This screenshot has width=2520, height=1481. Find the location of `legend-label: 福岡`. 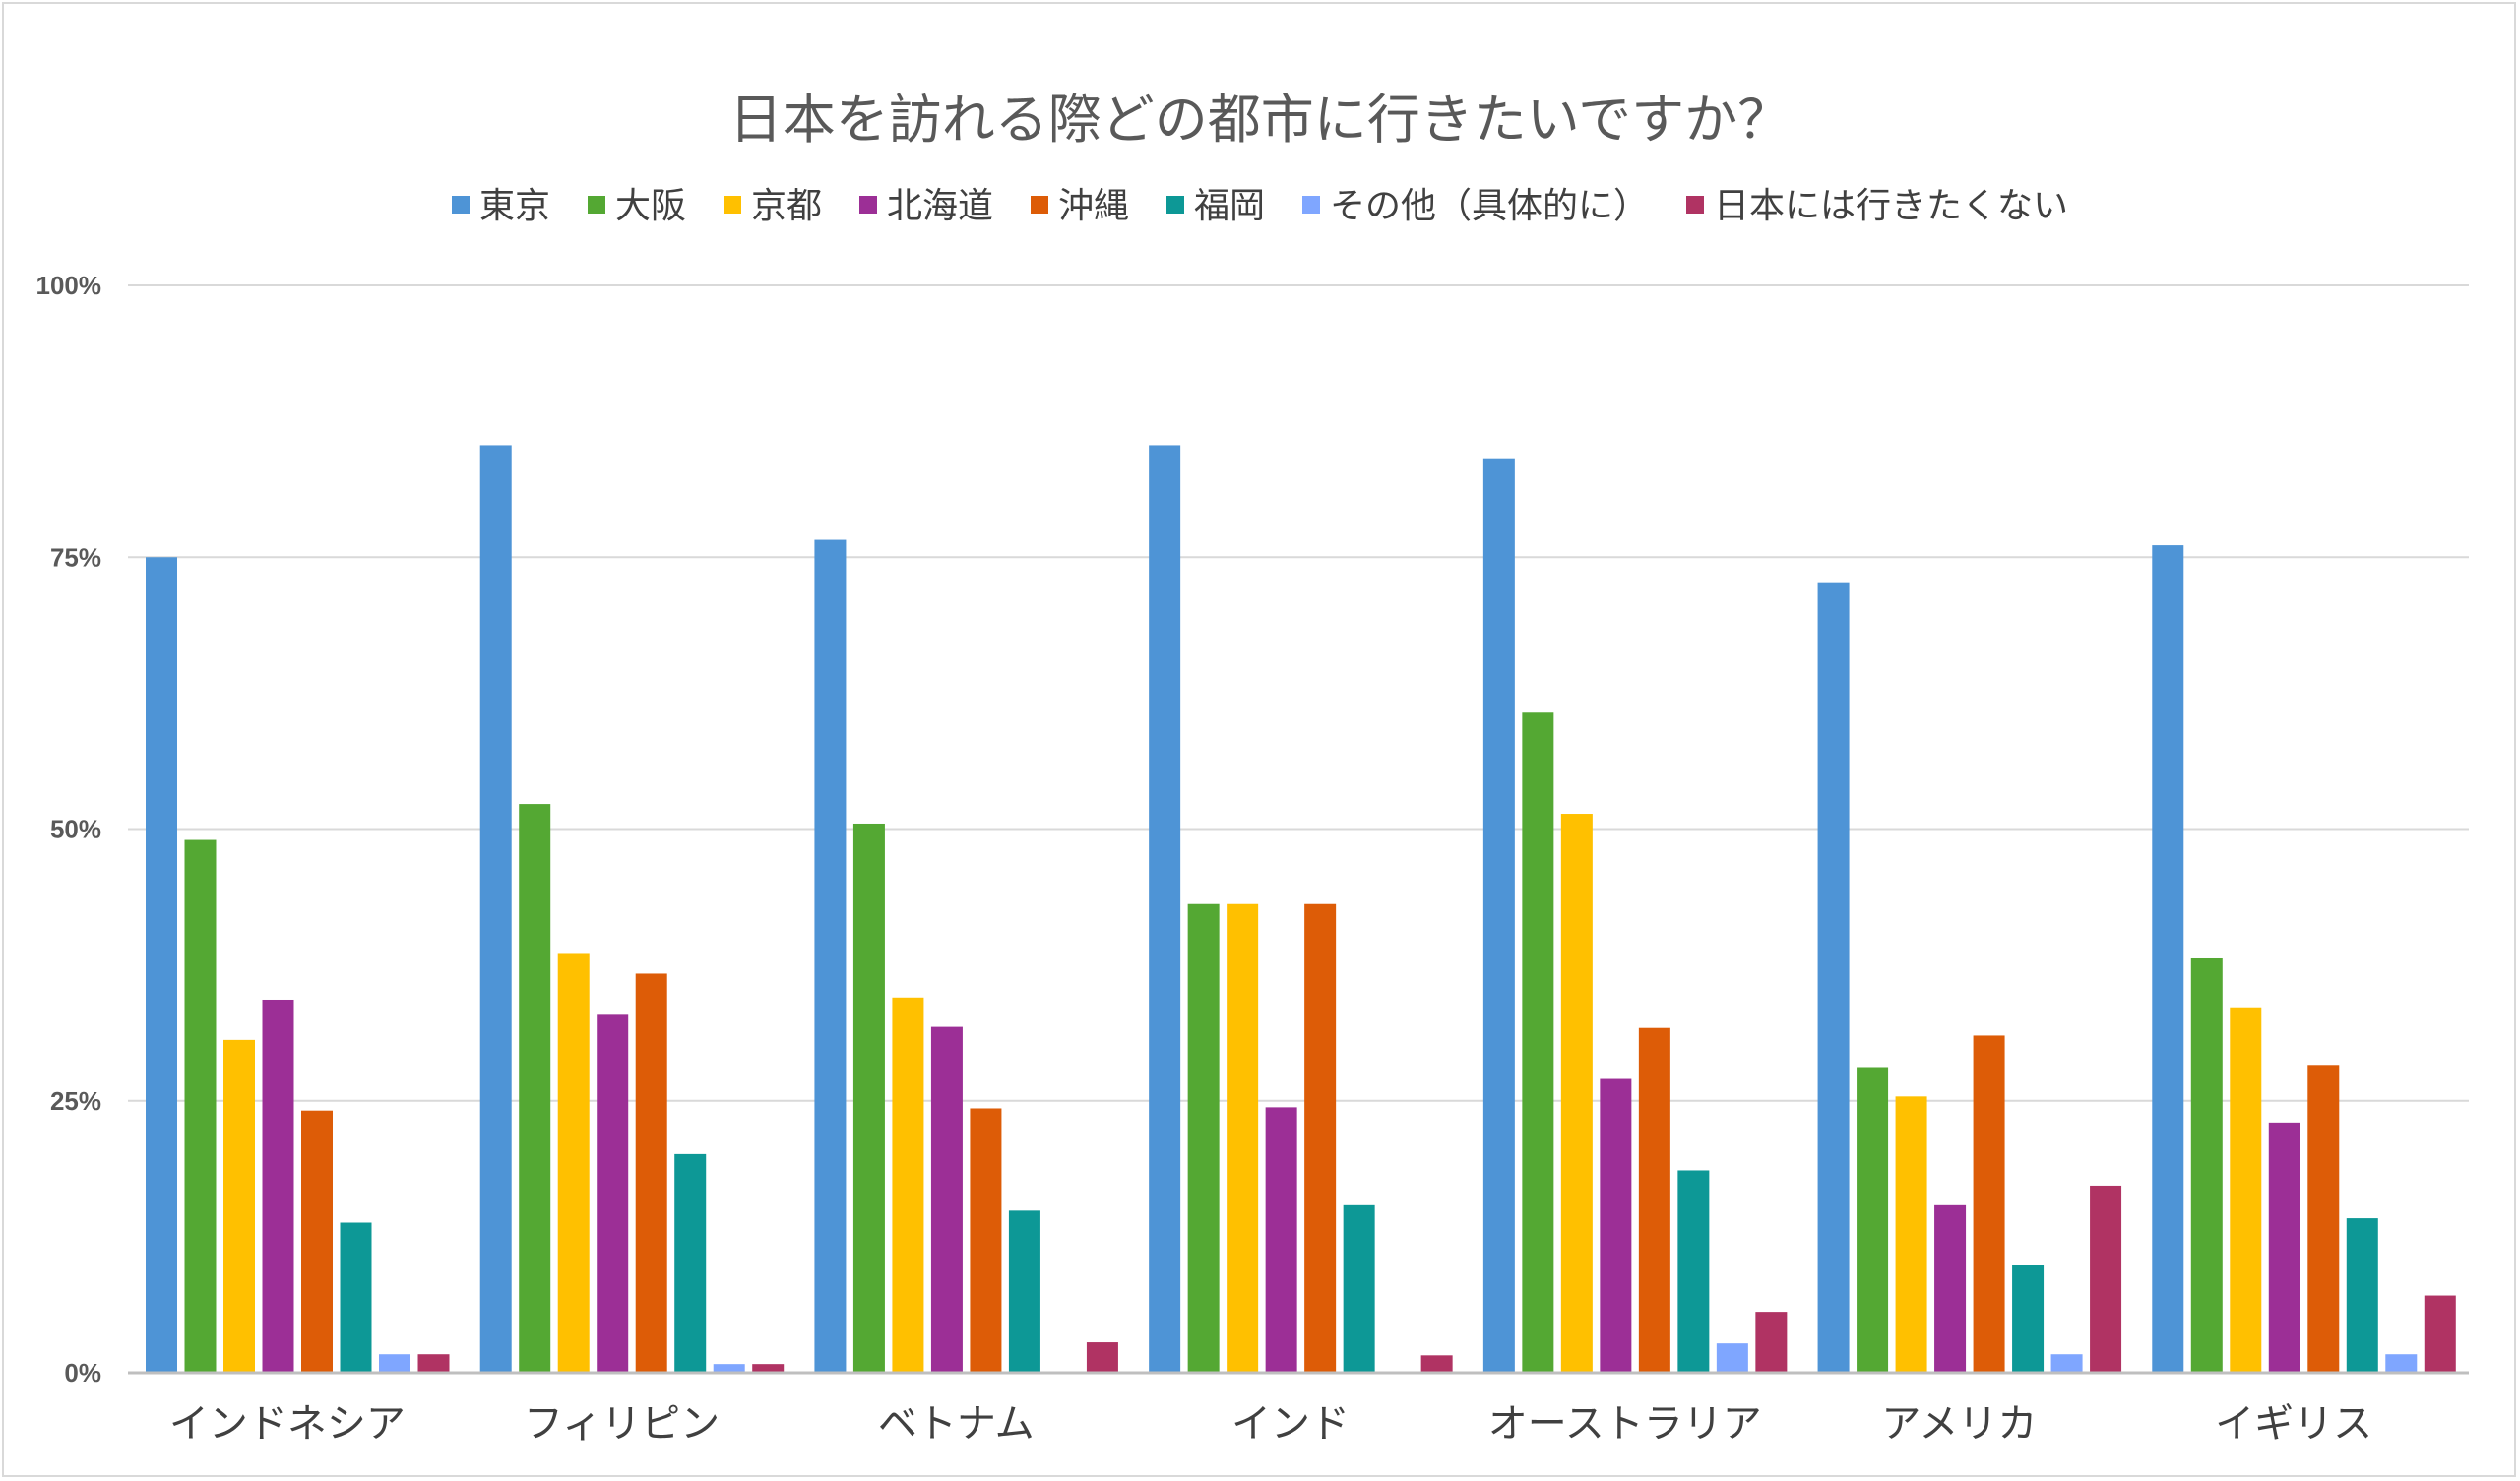

legend-label: 福岡 is located at coordinates (1229, 206).